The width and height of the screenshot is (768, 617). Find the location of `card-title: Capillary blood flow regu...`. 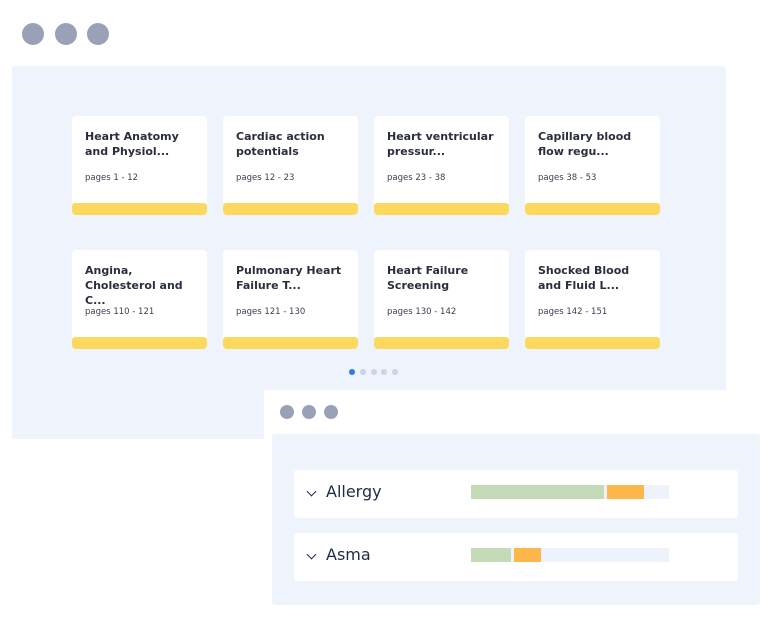

card-title: Capillary blood flow regu... is located at coordinates (585, 144).